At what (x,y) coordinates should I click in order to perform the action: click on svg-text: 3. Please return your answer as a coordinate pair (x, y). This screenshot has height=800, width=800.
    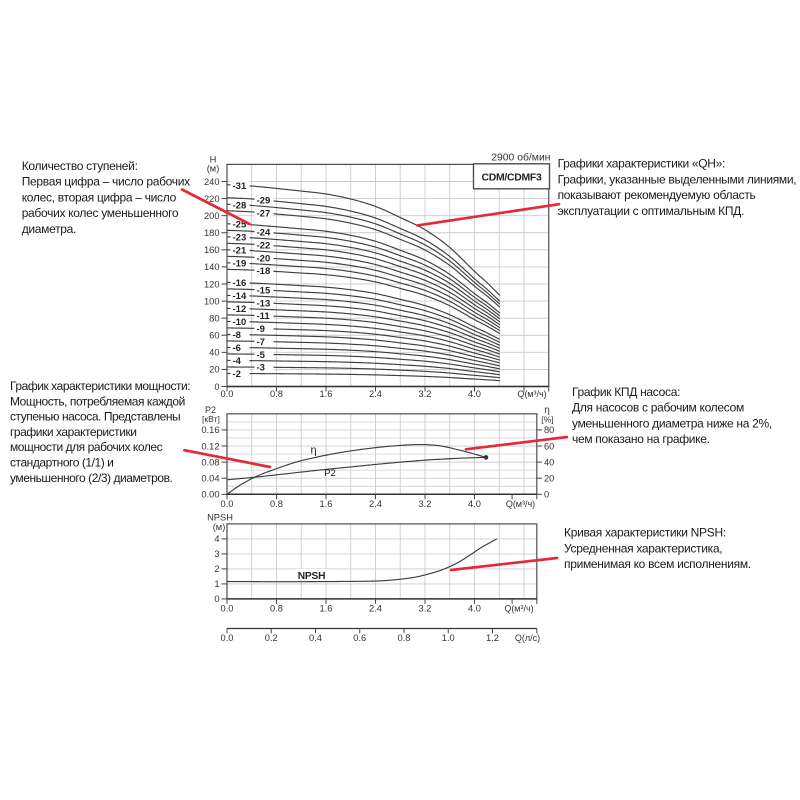
    Looking at the image, I should click on (216, 554).